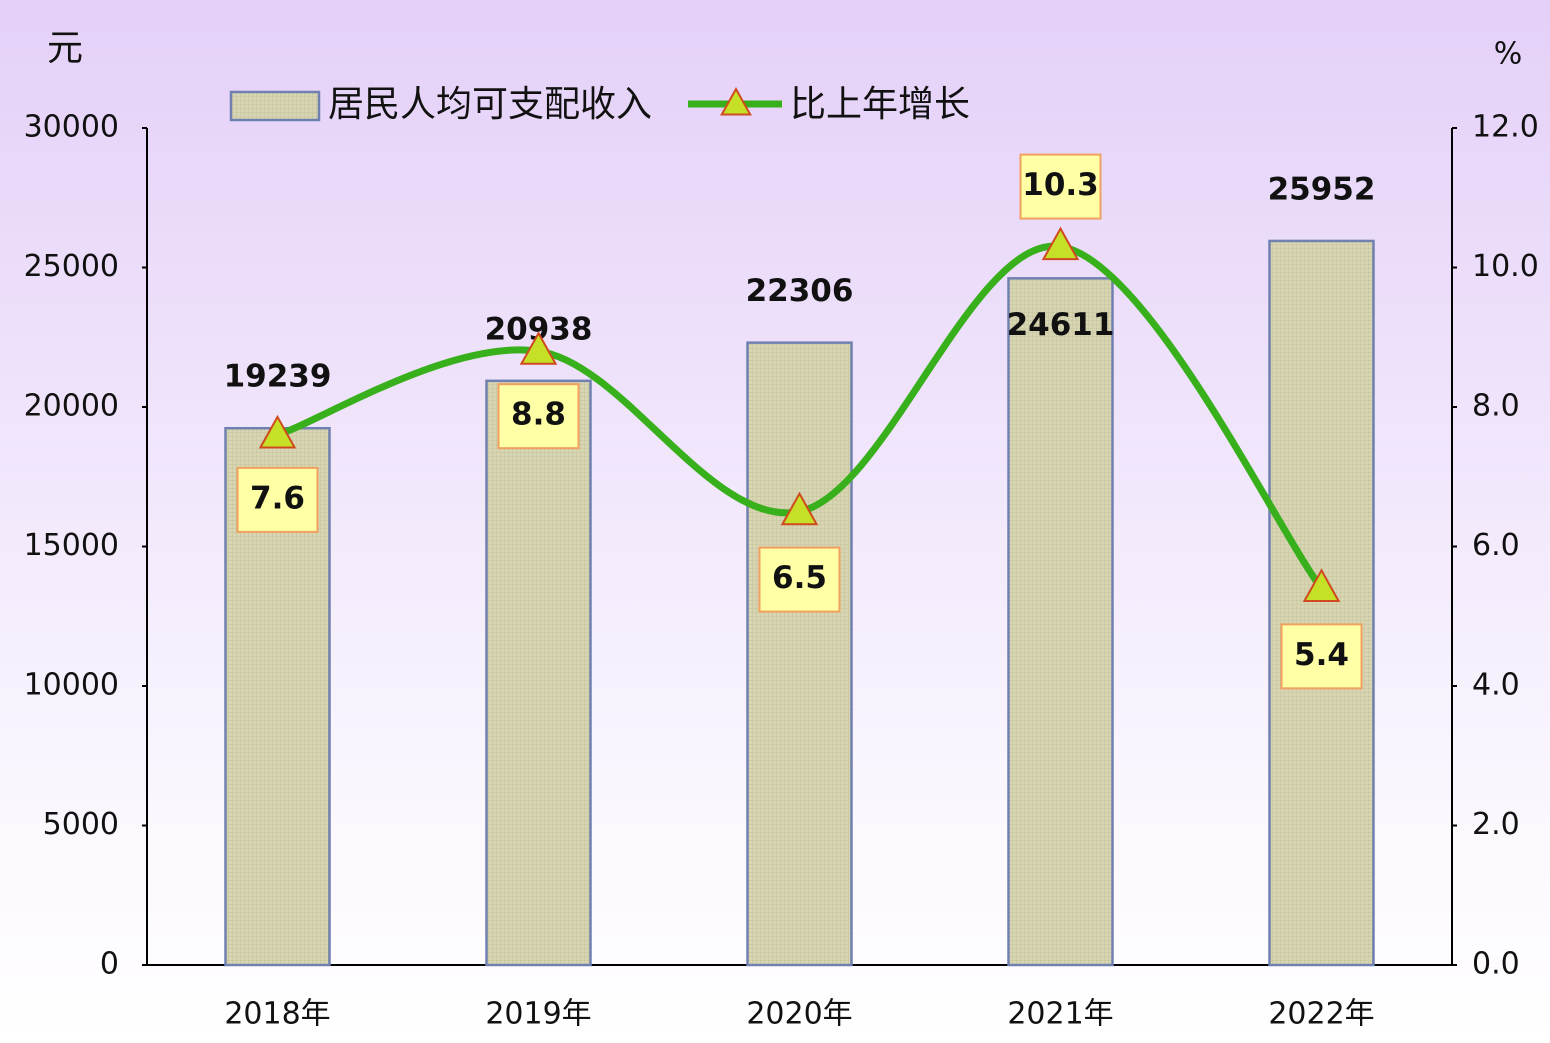  Describe the element at coordinates (65, 48) in the screenshot. I see `y-axis-unit: 元` at that location.